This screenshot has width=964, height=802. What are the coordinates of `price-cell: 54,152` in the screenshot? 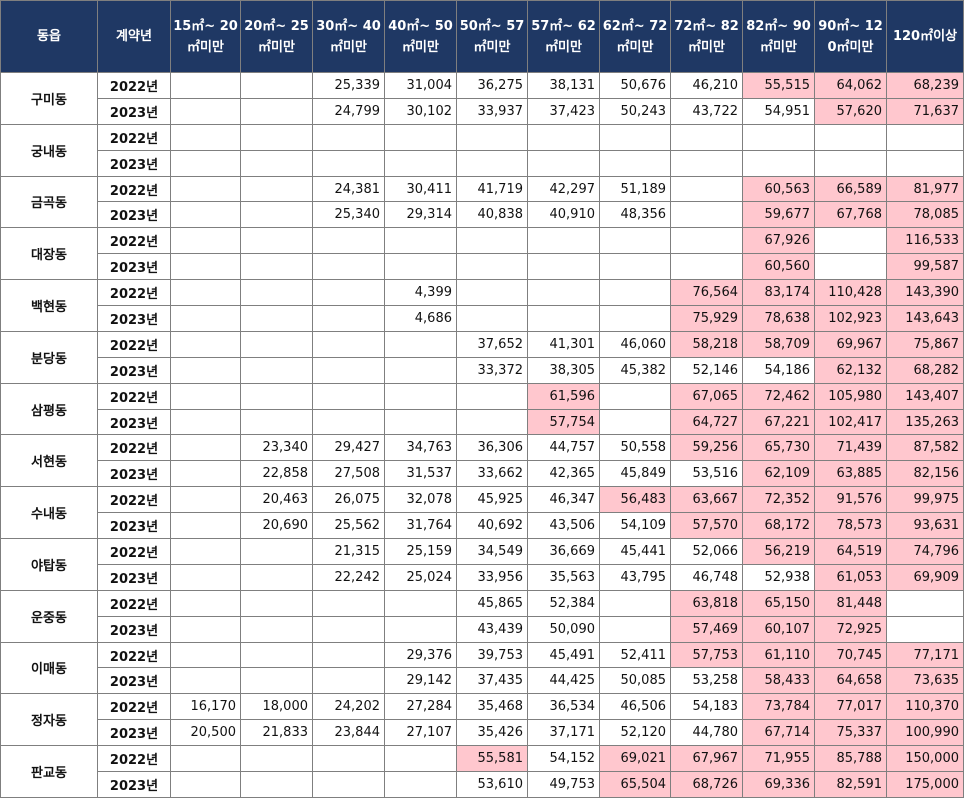 It's located at (563, 759).